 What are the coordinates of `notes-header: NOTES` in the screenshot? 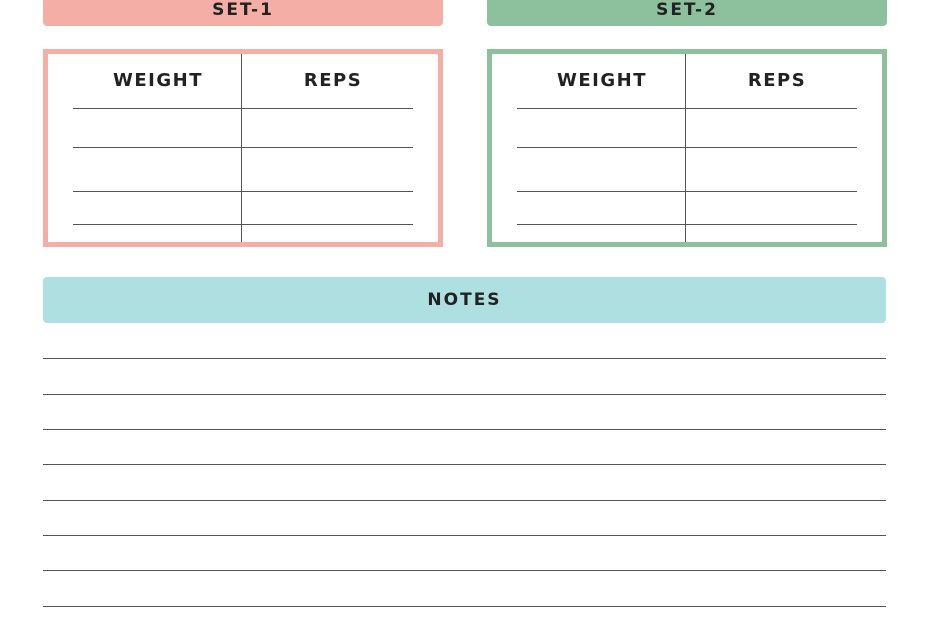 It's located at (464, 300).